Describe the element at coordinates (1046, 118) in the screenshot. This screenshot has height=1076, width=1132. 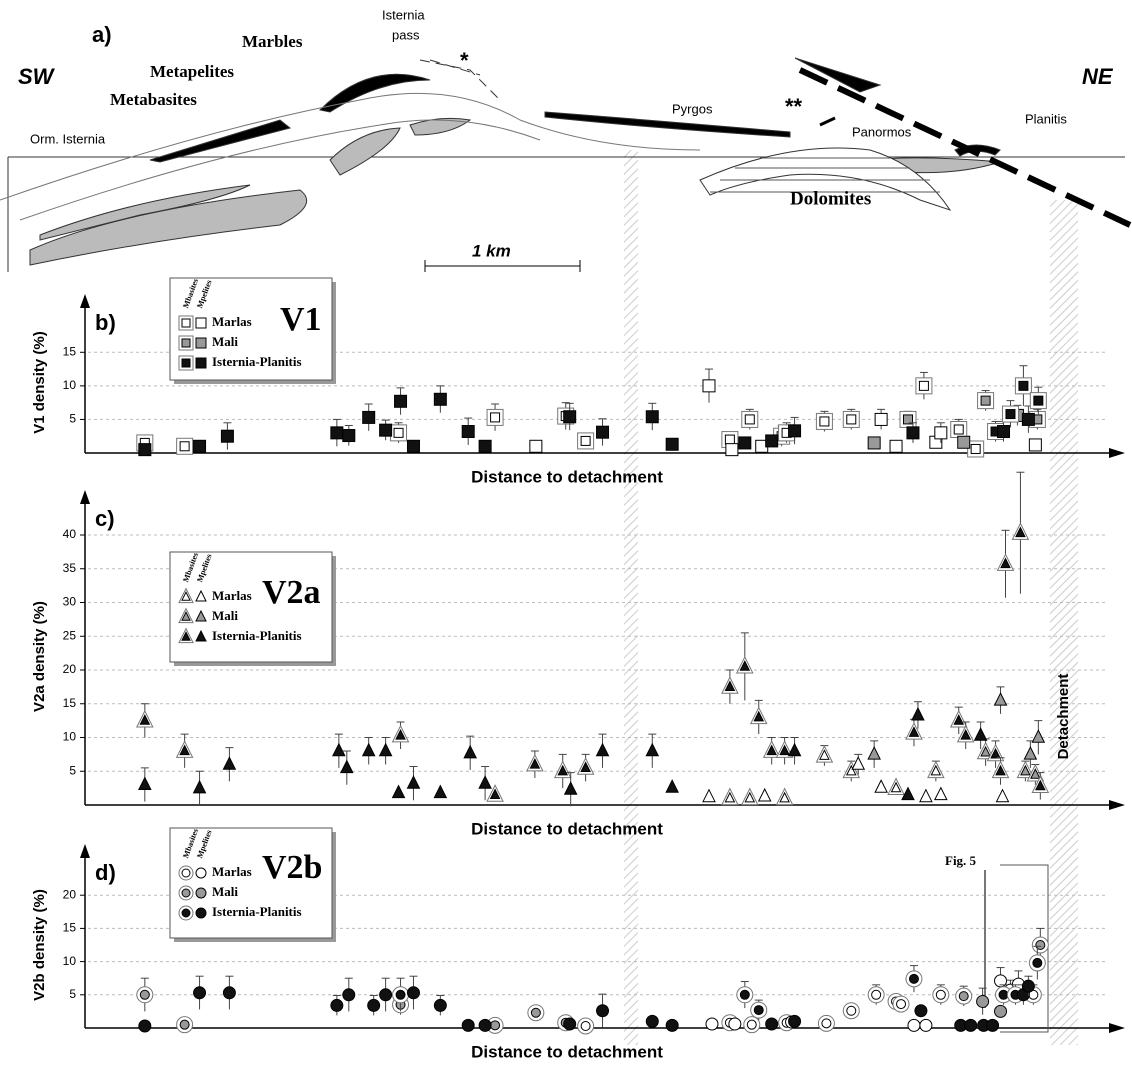
I see `place-label: Planitis` at that location.